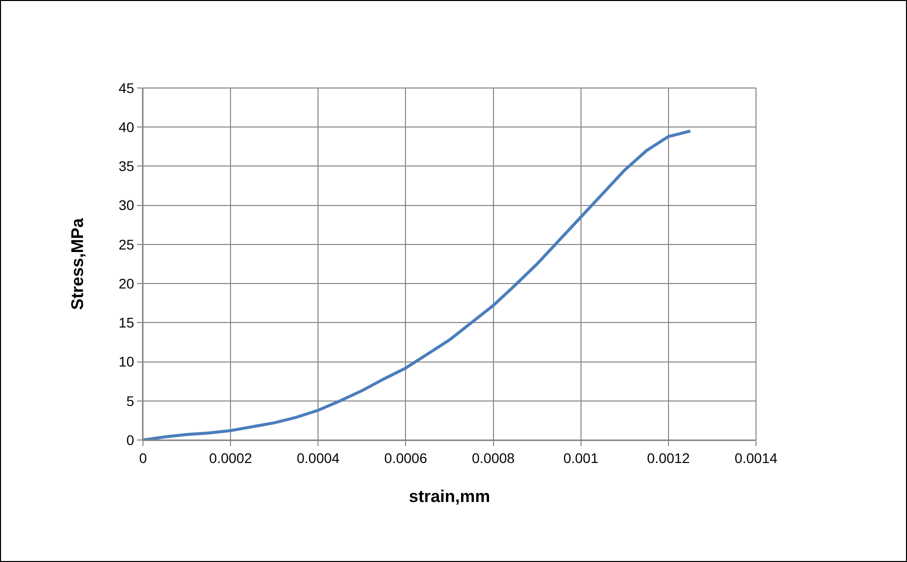 The image size is (907, 562). Describe the element at coordinates (581, 458) in the screenshot. I see `x-tick-label: 0.001` at that location.